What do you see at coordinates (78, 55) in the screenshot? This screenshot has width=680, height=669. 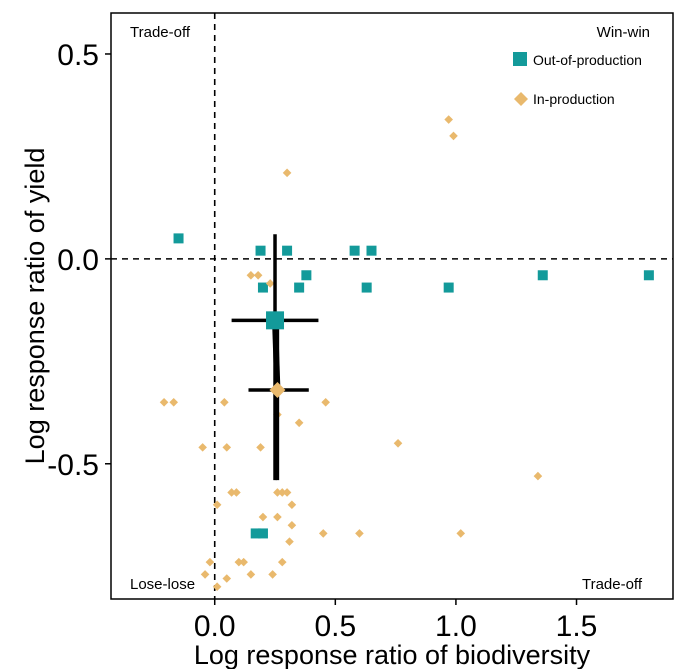 I see `y-tick-label: 0.5` at bounding box center [78, 55].